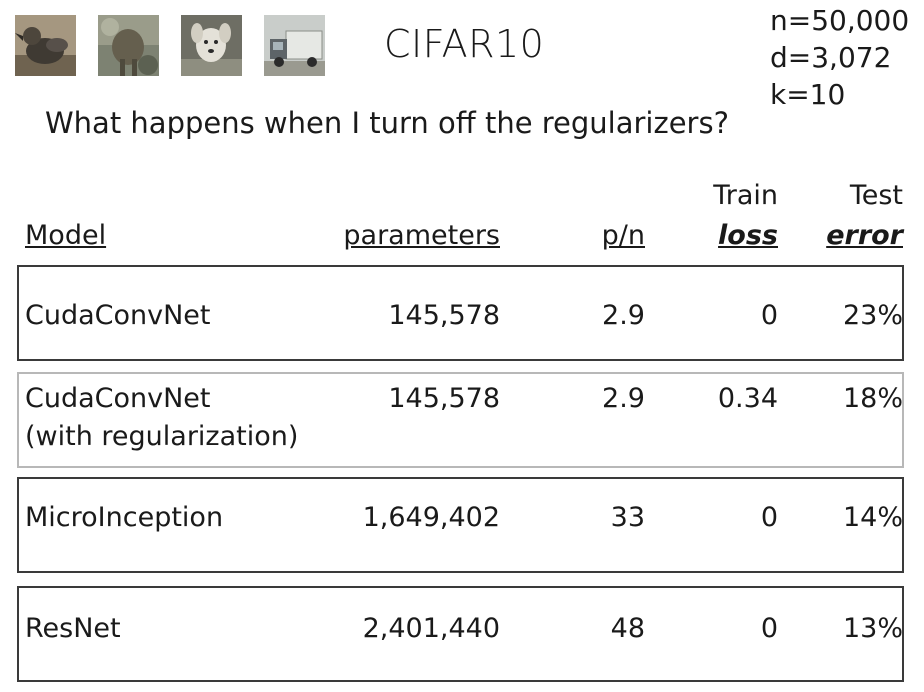  What do you see at coordinates (876, 195) in the screenshot?
I see `column-header-test-top: Test` at bounding box center [876, 195].